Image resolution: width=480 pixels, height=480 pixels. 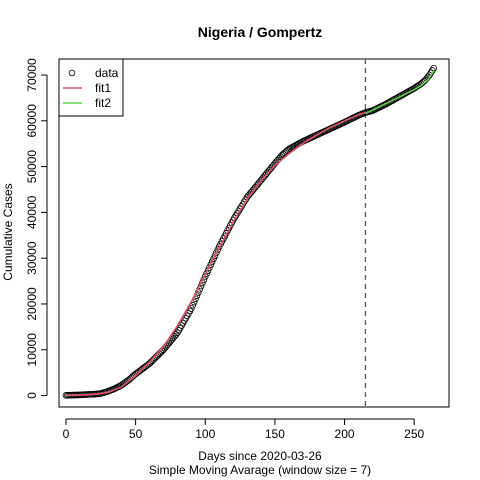 What do you see at coordinates (103, 88) in the screenshot?
I see `legend-label: fit1` at bounding box center [103, 88].